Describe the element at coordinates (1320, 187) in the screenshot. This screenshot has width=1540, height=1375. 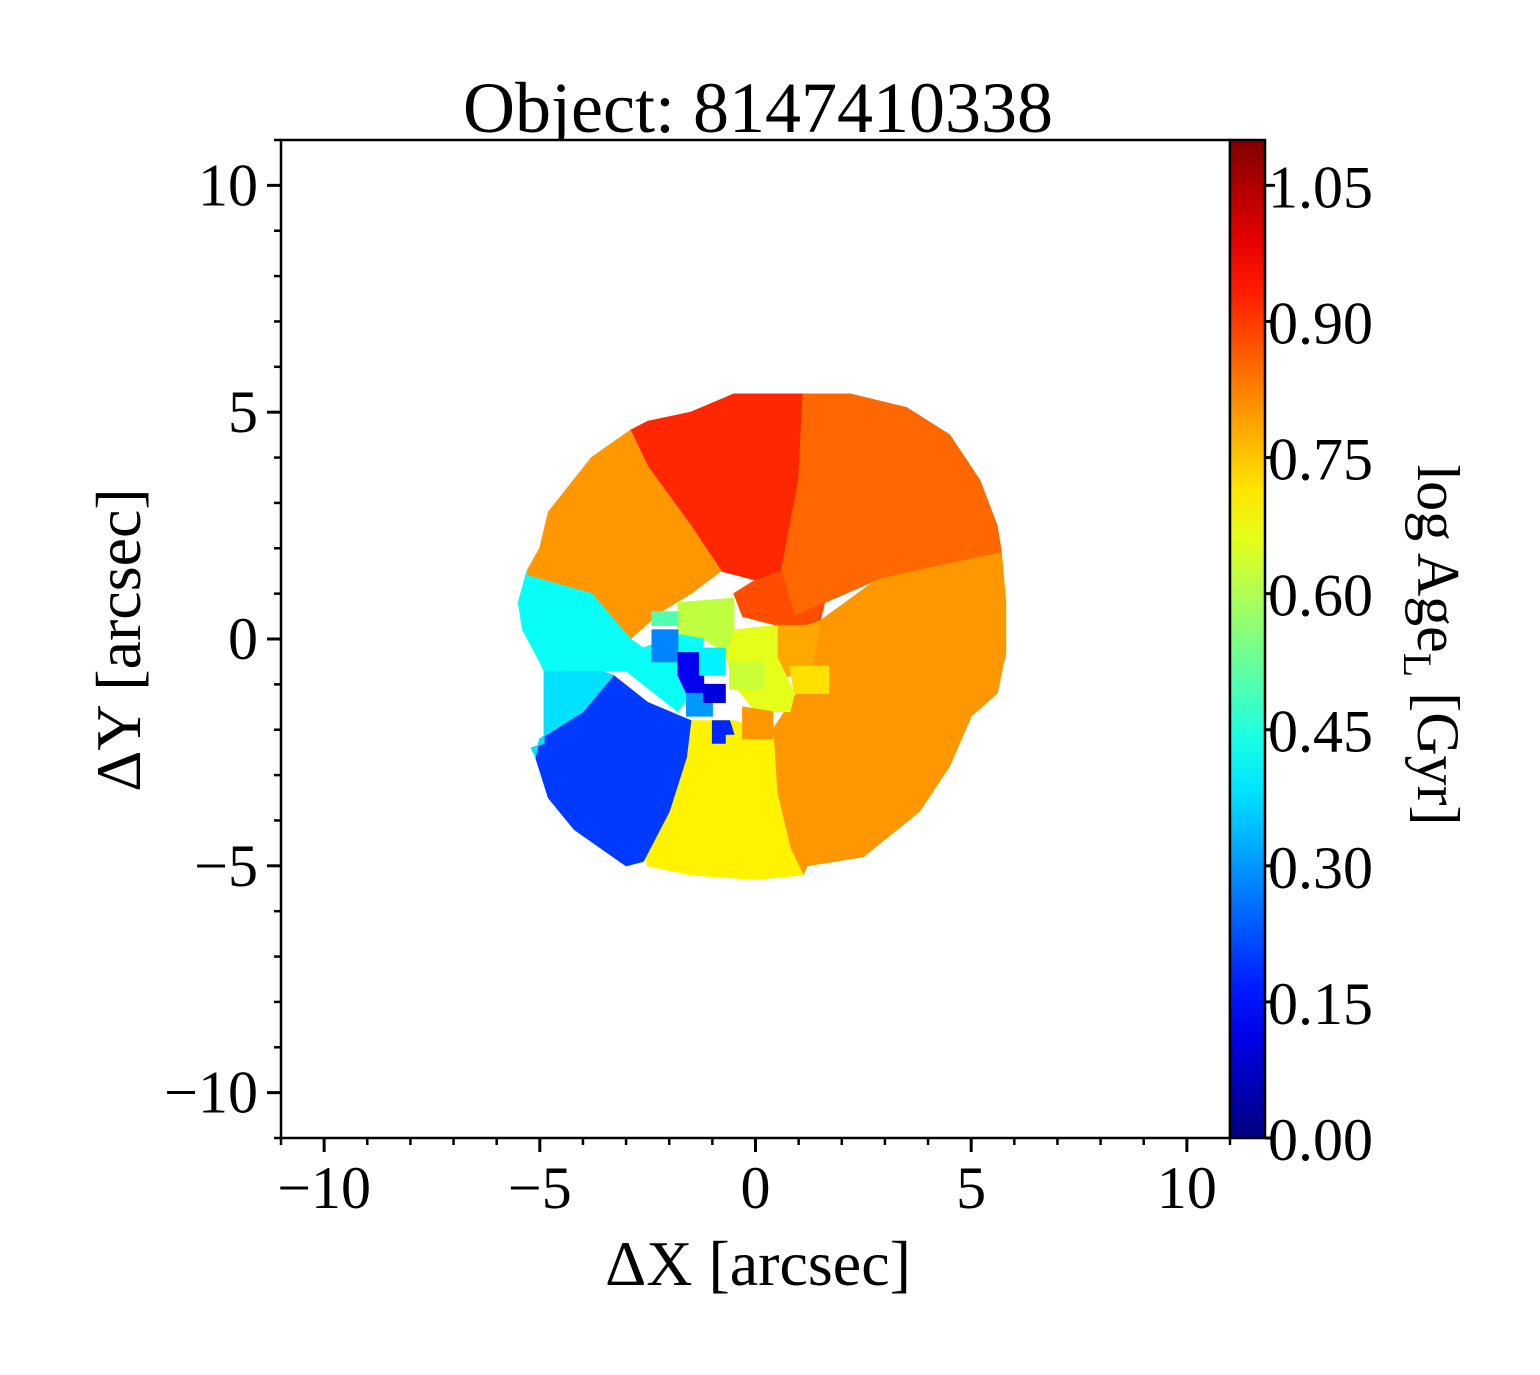
I see `colorbar-tick-label: 1.05` at that location.